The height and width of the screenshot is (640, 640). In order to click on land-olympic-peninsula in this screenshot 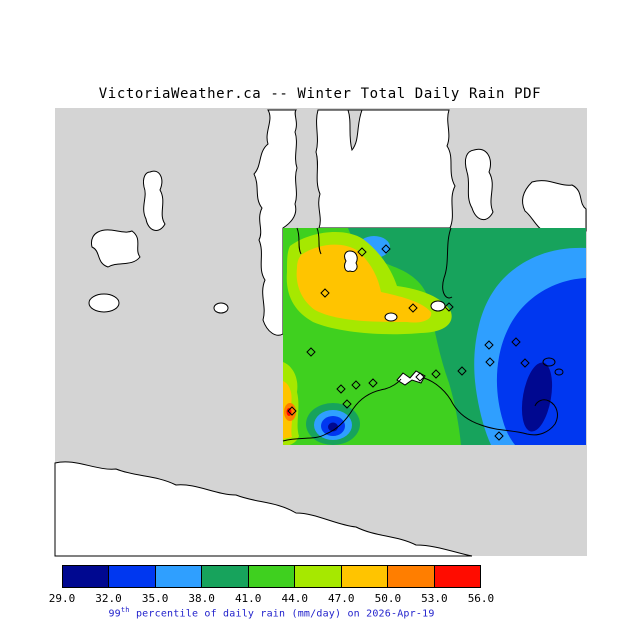, I will do `click(263, 509)`.